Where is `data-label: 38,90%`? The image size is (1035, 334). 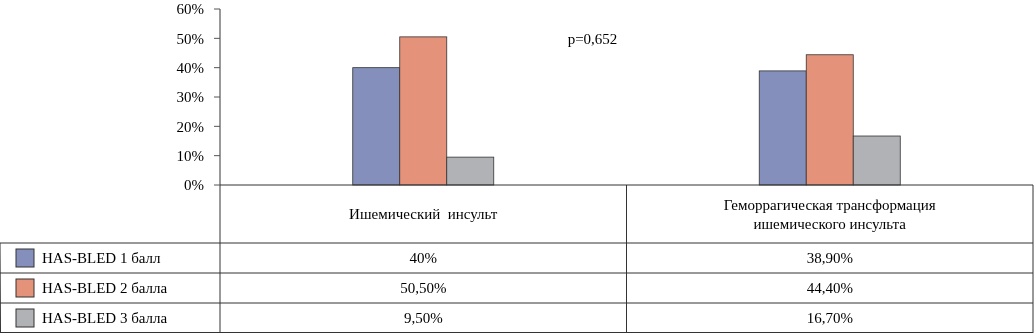 data-label: 38,90% is located at coordinates (829, 258).